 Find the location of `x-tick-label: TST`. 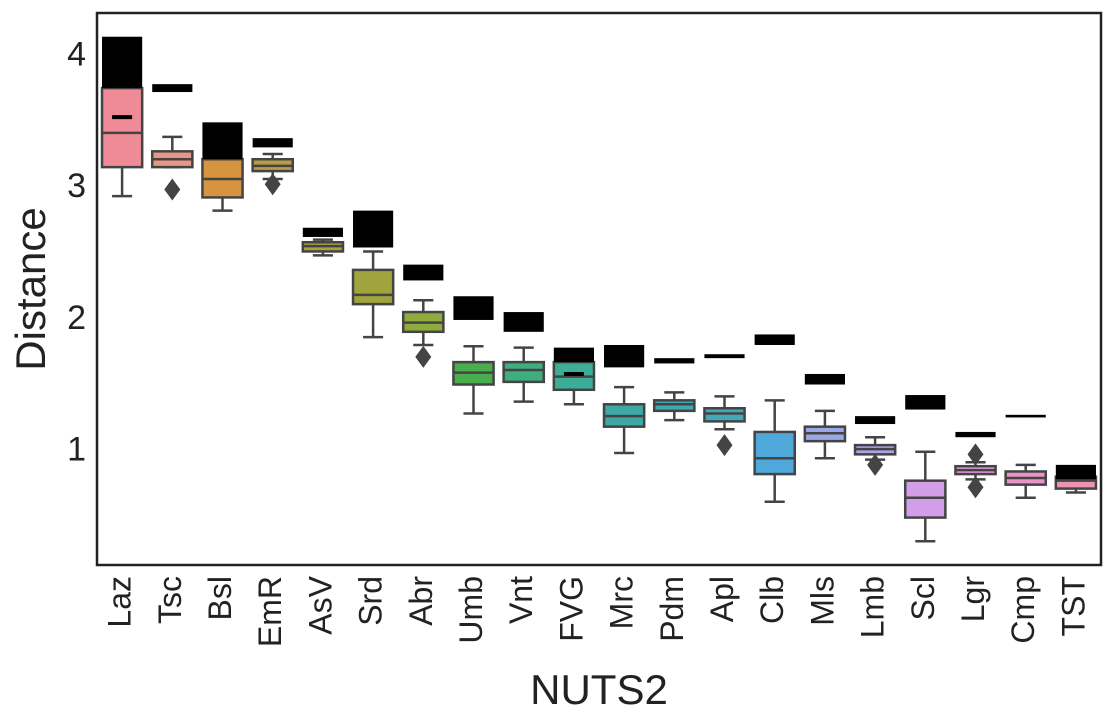

x-tick-label: TST is located at coordinates (1073, 606).